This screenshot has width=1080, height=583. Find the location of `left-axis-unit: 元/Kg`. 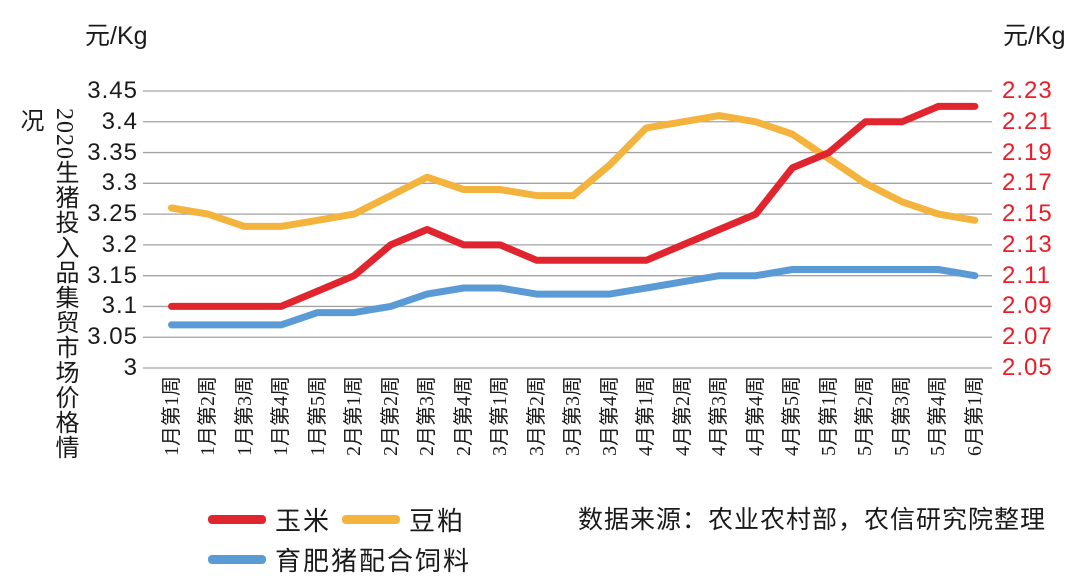

left-axis-unit: 元/Kg is located at coordinates (116, 36).